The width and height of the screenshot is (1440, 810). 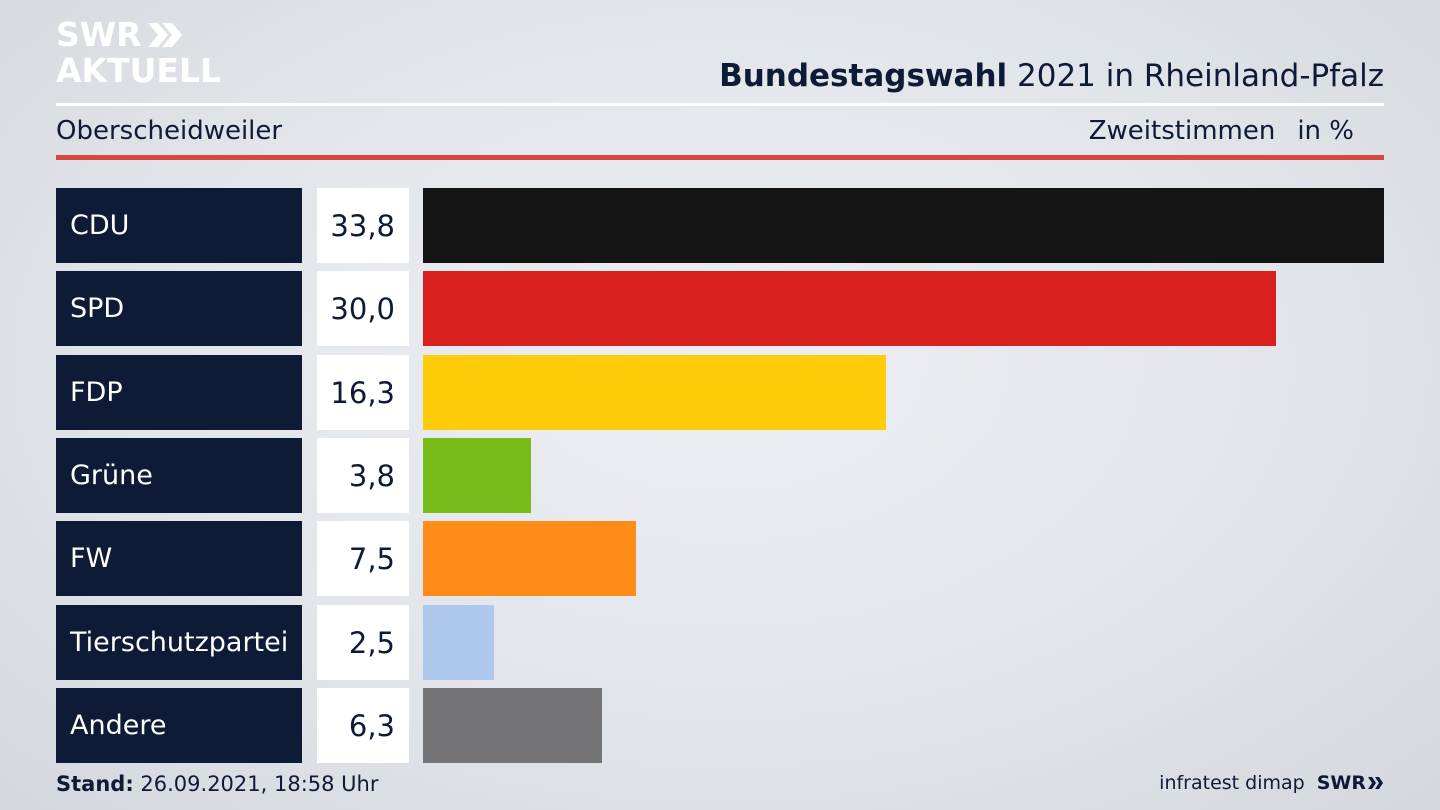 What do you see at coordinates (363, 308) in the screenshot?
I see `value-label: 30,0` at bounding box center [363, 308].